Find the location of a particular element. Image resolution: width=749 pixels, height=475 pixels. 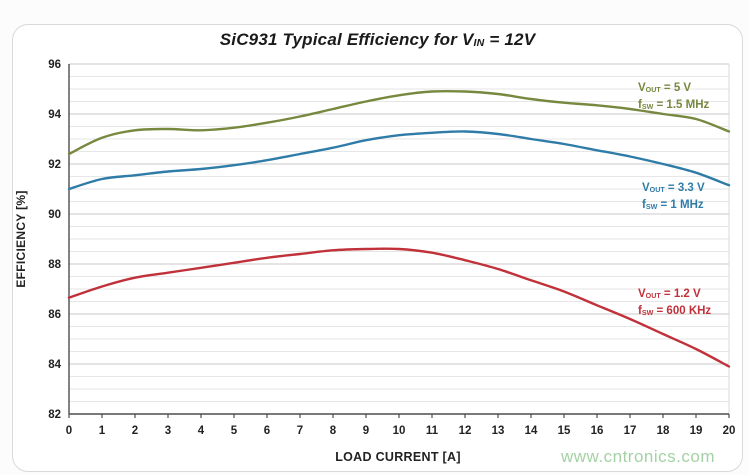

x-tick-label: 0 is located at coordinates (69, 431).